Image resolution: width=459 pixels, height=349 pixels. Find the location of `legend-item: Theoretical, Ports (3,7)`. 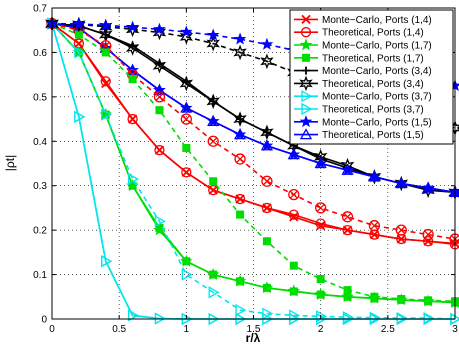

legend-item: Theoretical, Ports (3,7) is located at coordinates (359, 109).